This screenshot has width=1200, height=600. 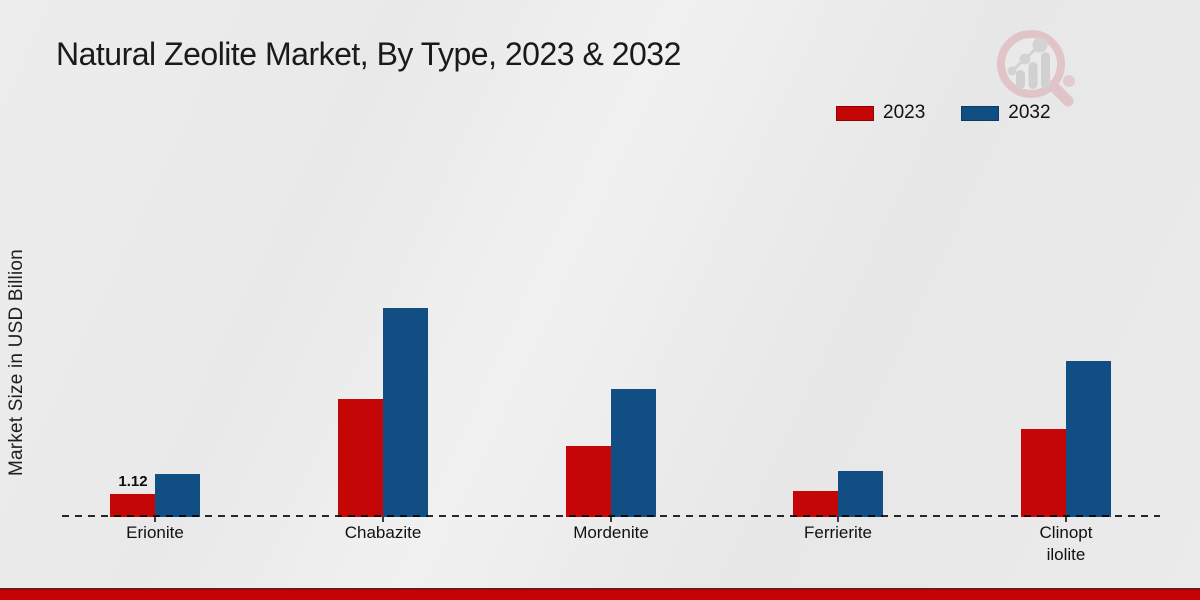 I want to click on magnifier-bar-chart-logo-icon, so click(x=1036, y=70).